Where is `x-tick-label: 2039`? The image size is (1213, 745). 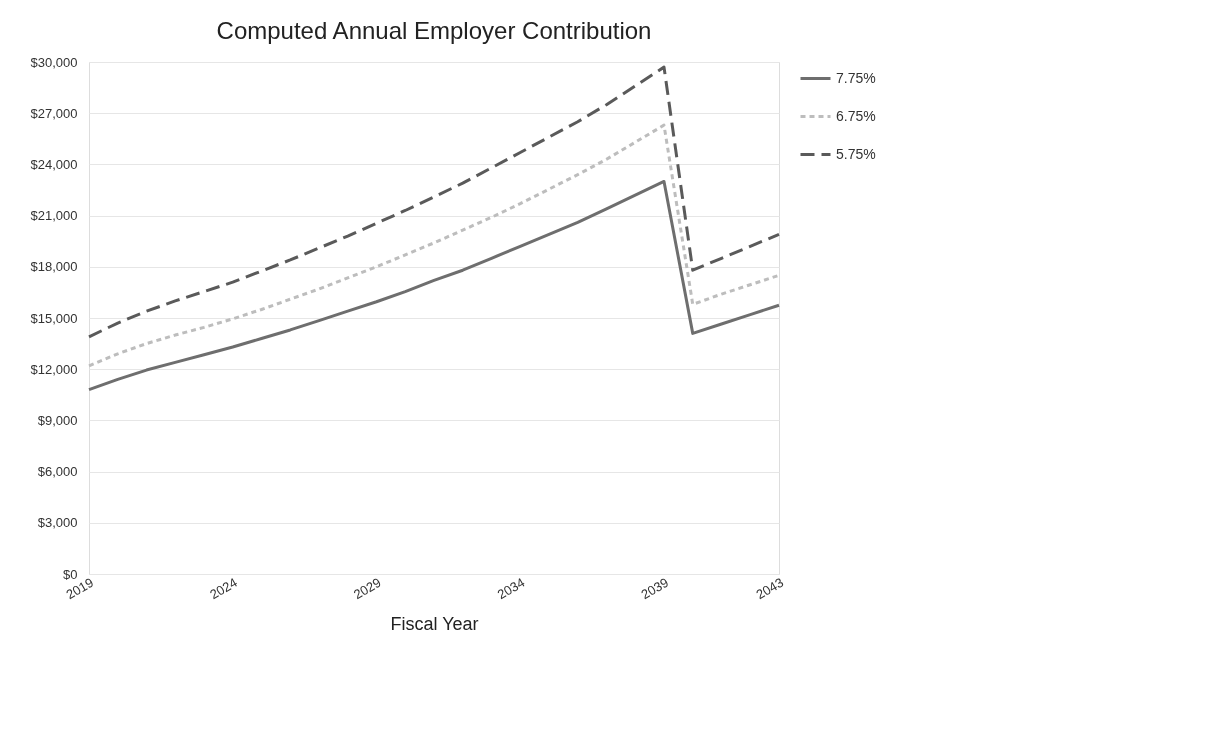 x-tick-label: 2039 is located at coordinates (654, 588).